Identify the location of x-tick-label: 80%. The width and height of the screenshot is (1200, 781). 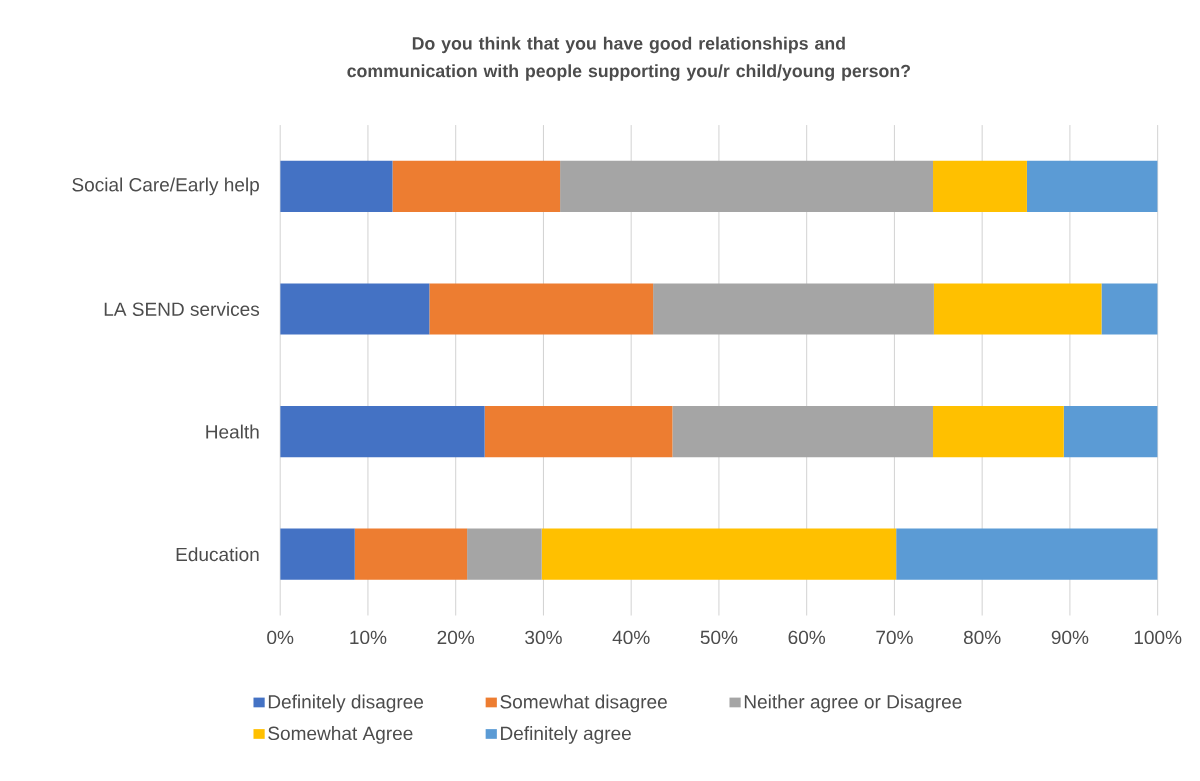
(982, 637).